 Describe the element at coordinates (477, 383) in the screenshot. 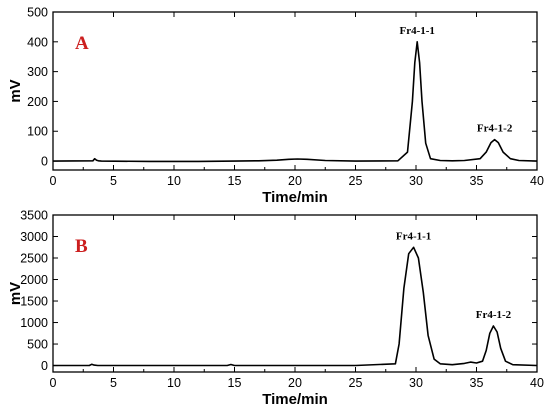

I see `panel-b-x-tick-label: 35` at that location.